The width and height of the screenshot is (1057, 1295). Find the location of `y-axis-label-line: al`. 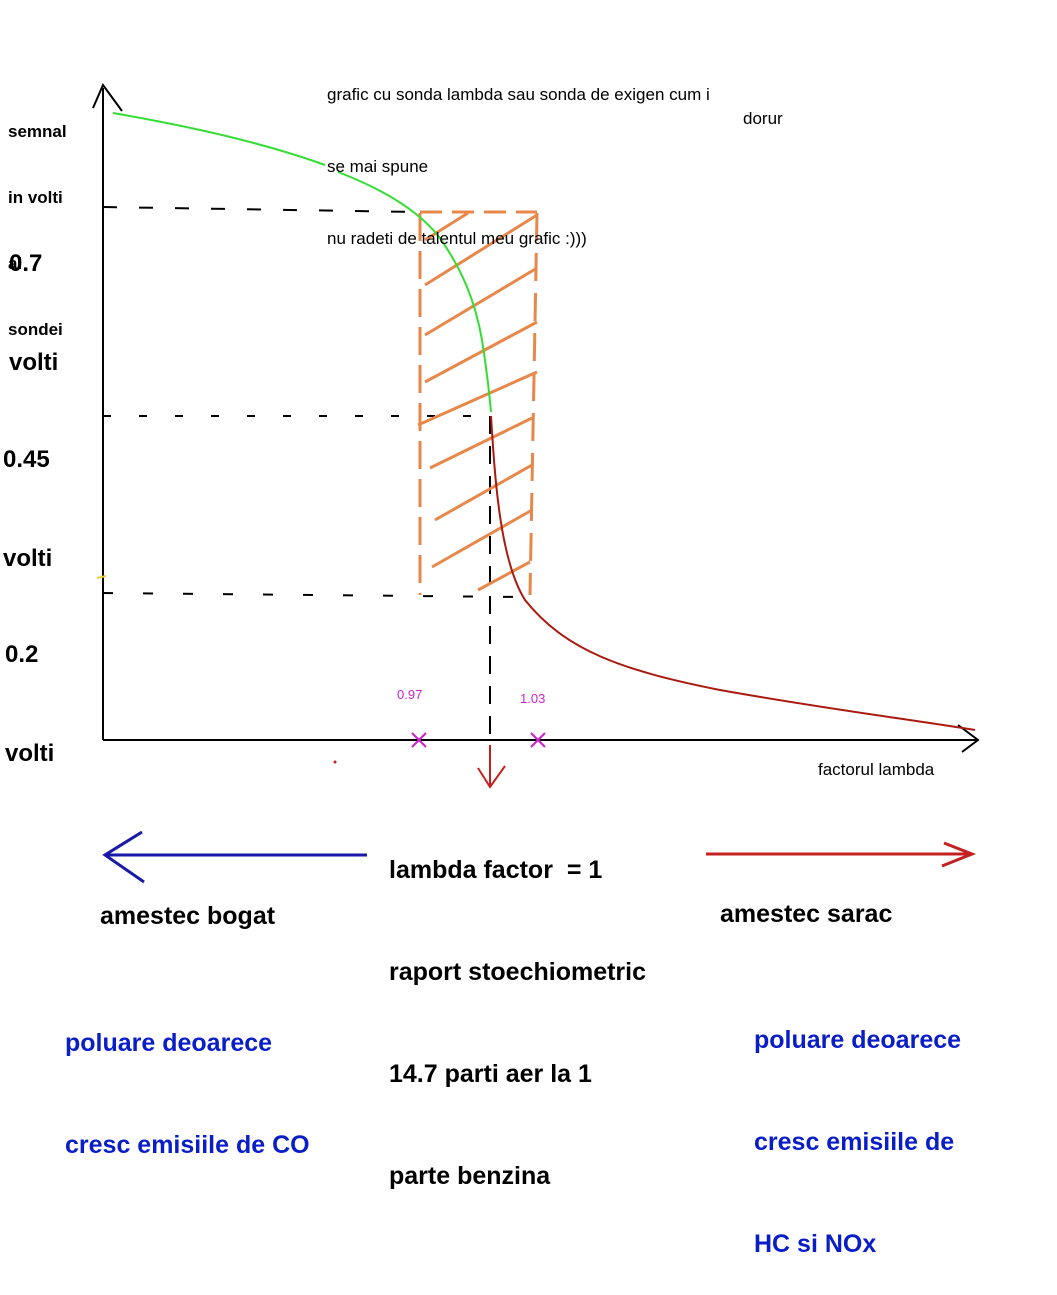

y-axis-label-line: al is located at coordinates (15, 263).